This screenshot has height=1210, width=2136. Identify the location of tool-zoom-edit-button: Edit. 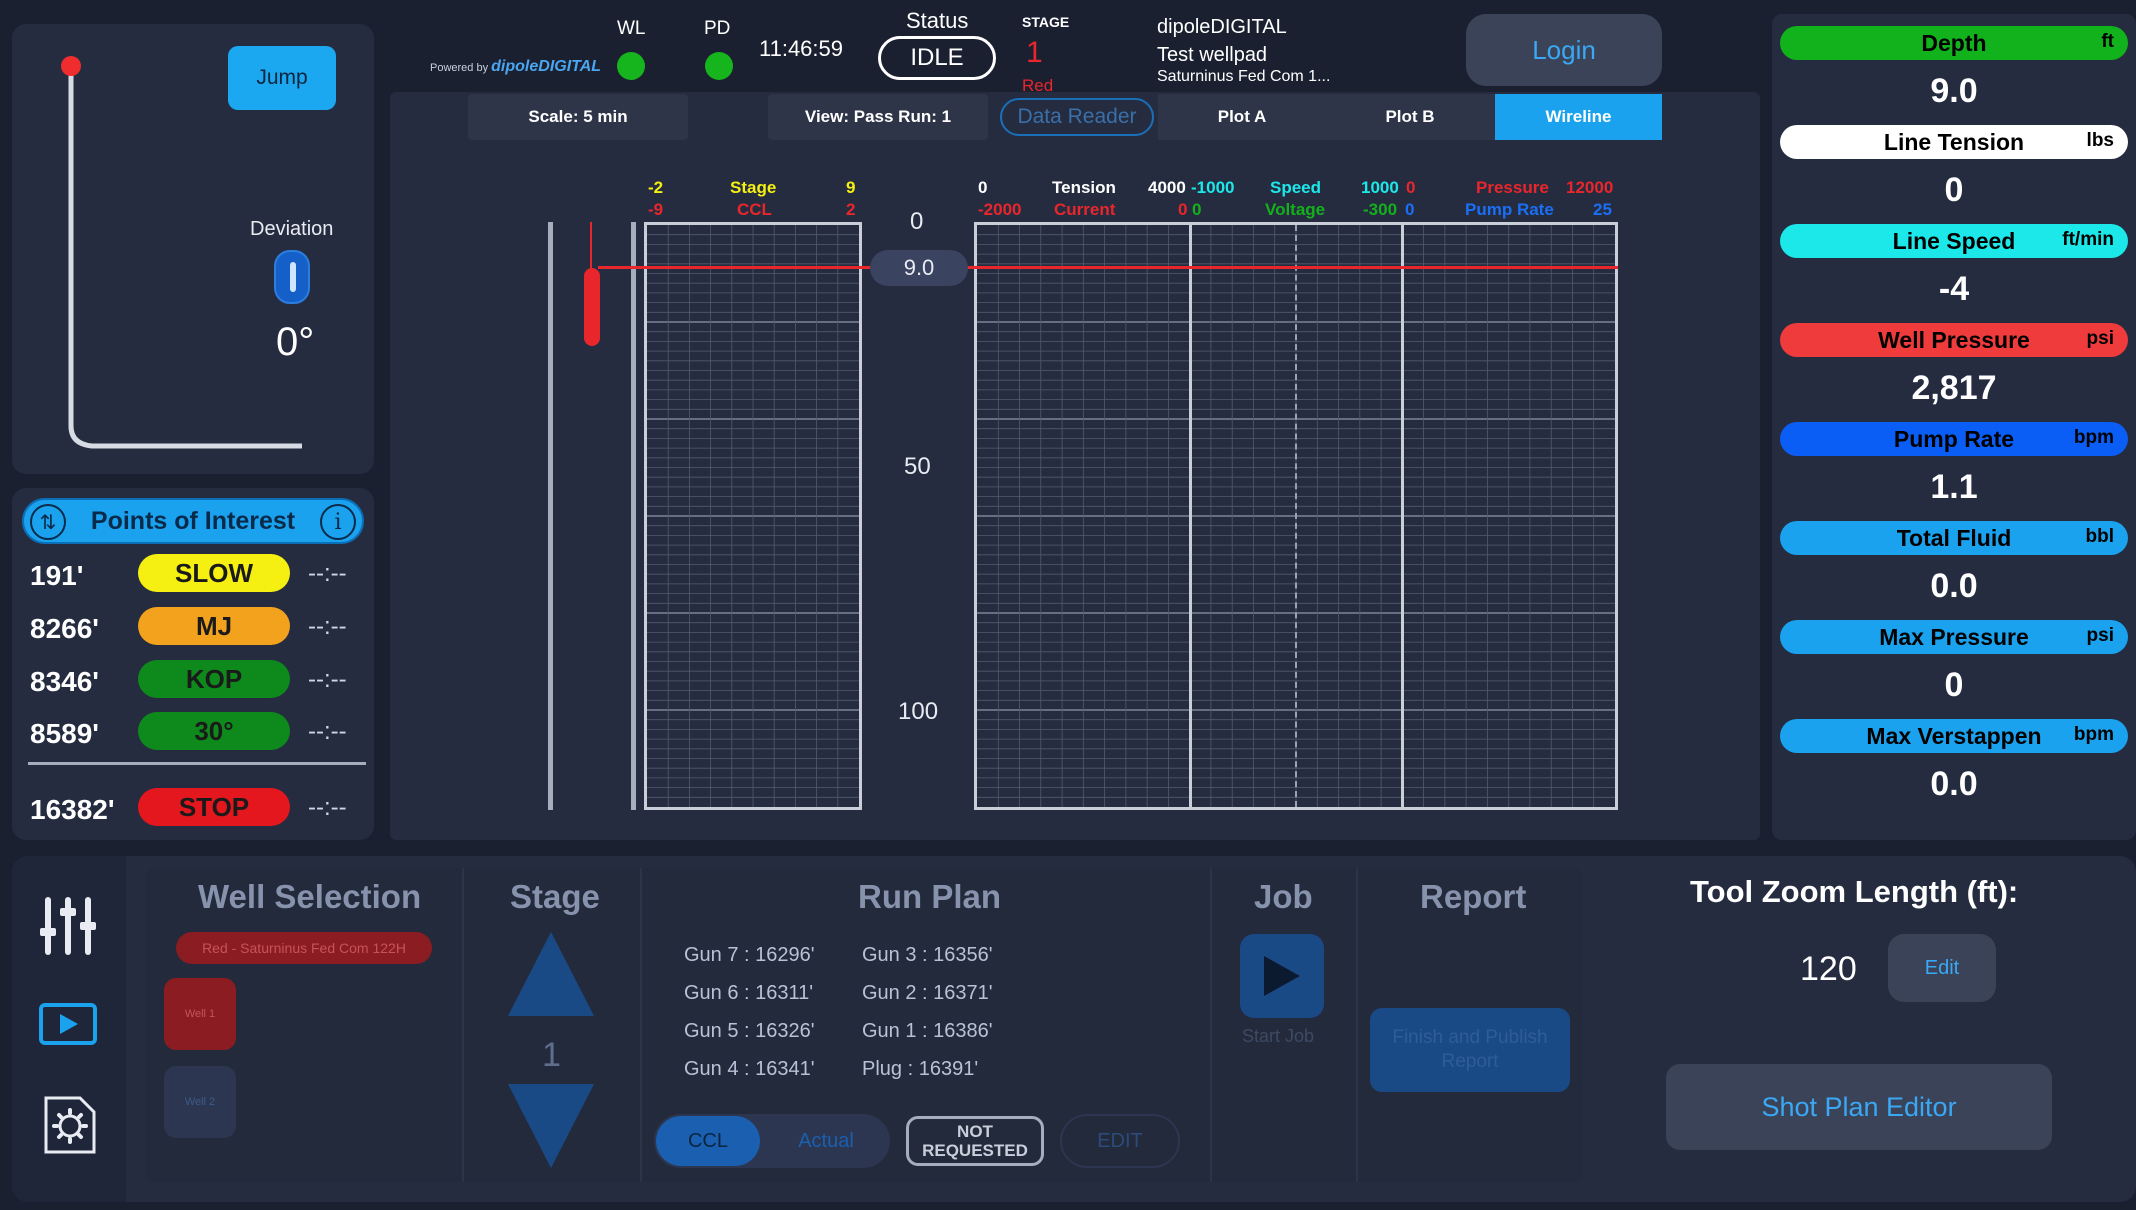
(1942, 968).